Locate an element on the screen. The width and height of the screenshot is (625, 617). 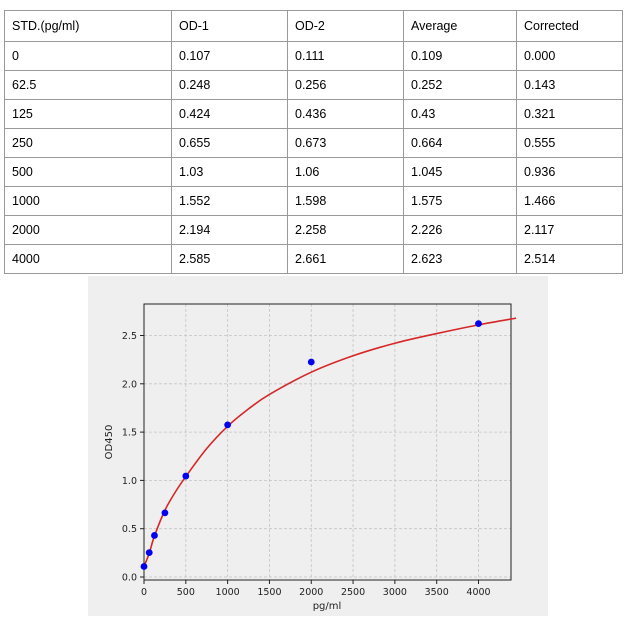
table-row: 1000 1.552 1.598 1.575 1.466 is located at coordinates (313, 201).